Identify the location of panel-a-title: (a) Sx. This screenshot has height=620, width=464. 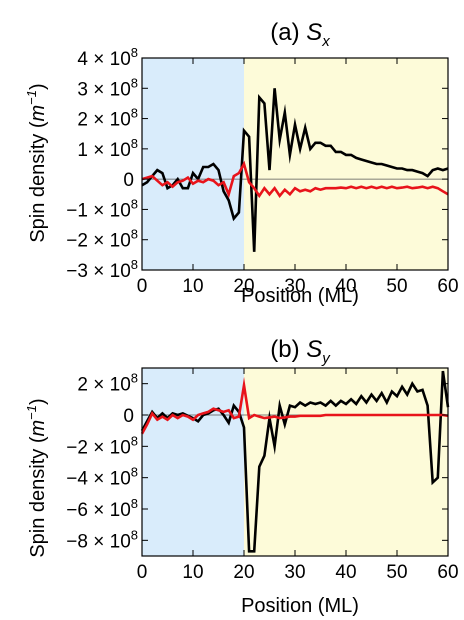
(300, 34).